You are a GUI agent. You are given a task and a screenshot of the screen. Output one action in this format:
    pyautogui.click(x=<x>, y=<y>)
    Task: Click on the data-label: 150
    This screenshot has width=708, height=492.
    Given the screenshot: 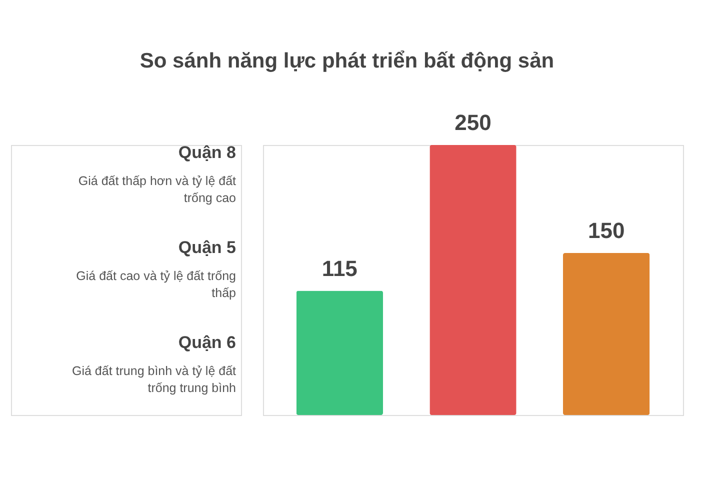 What is the action you would take?
    pyautogui.click(x=606, y=230)
    